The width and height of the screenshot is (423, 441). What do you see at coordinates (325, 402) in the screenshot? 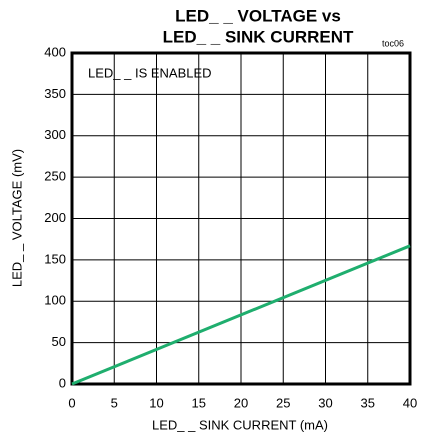
I see `x-tick-label: 30` at bounding box center [325, 402].